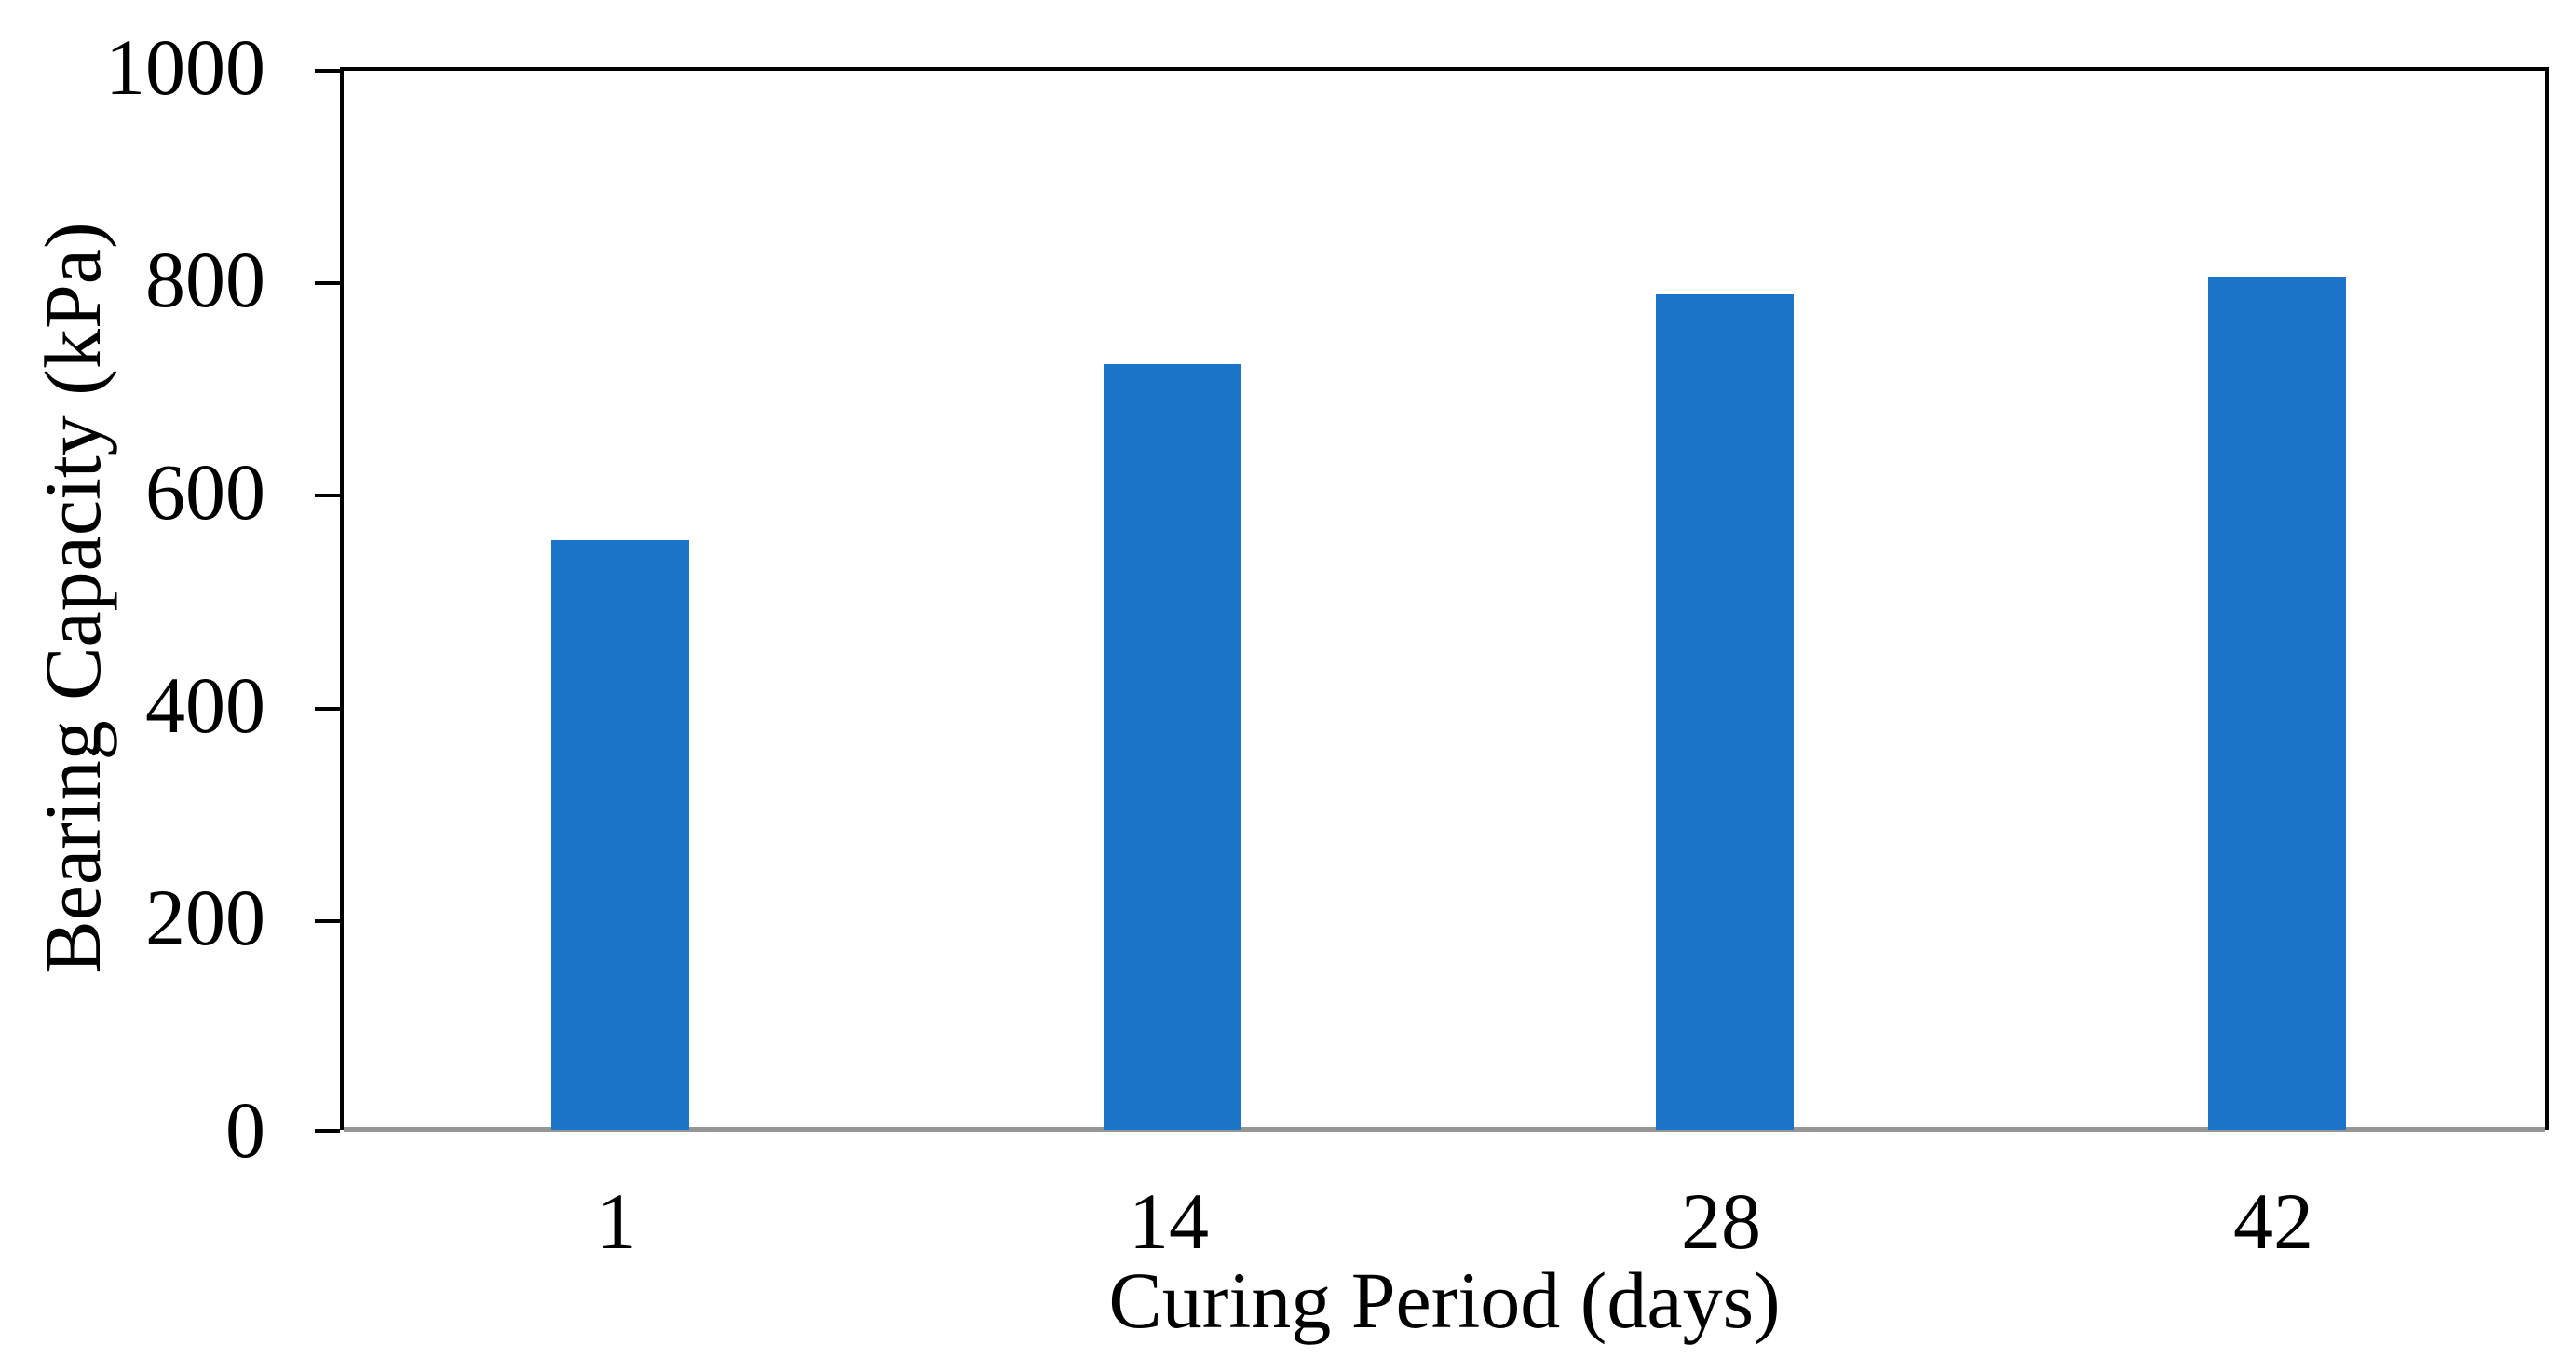 The image size is (2576, 1372). What do you see at coordinates (1725, 712) in the screenshot?
I see `bar-28-days` at bounding box center [1725, 712].